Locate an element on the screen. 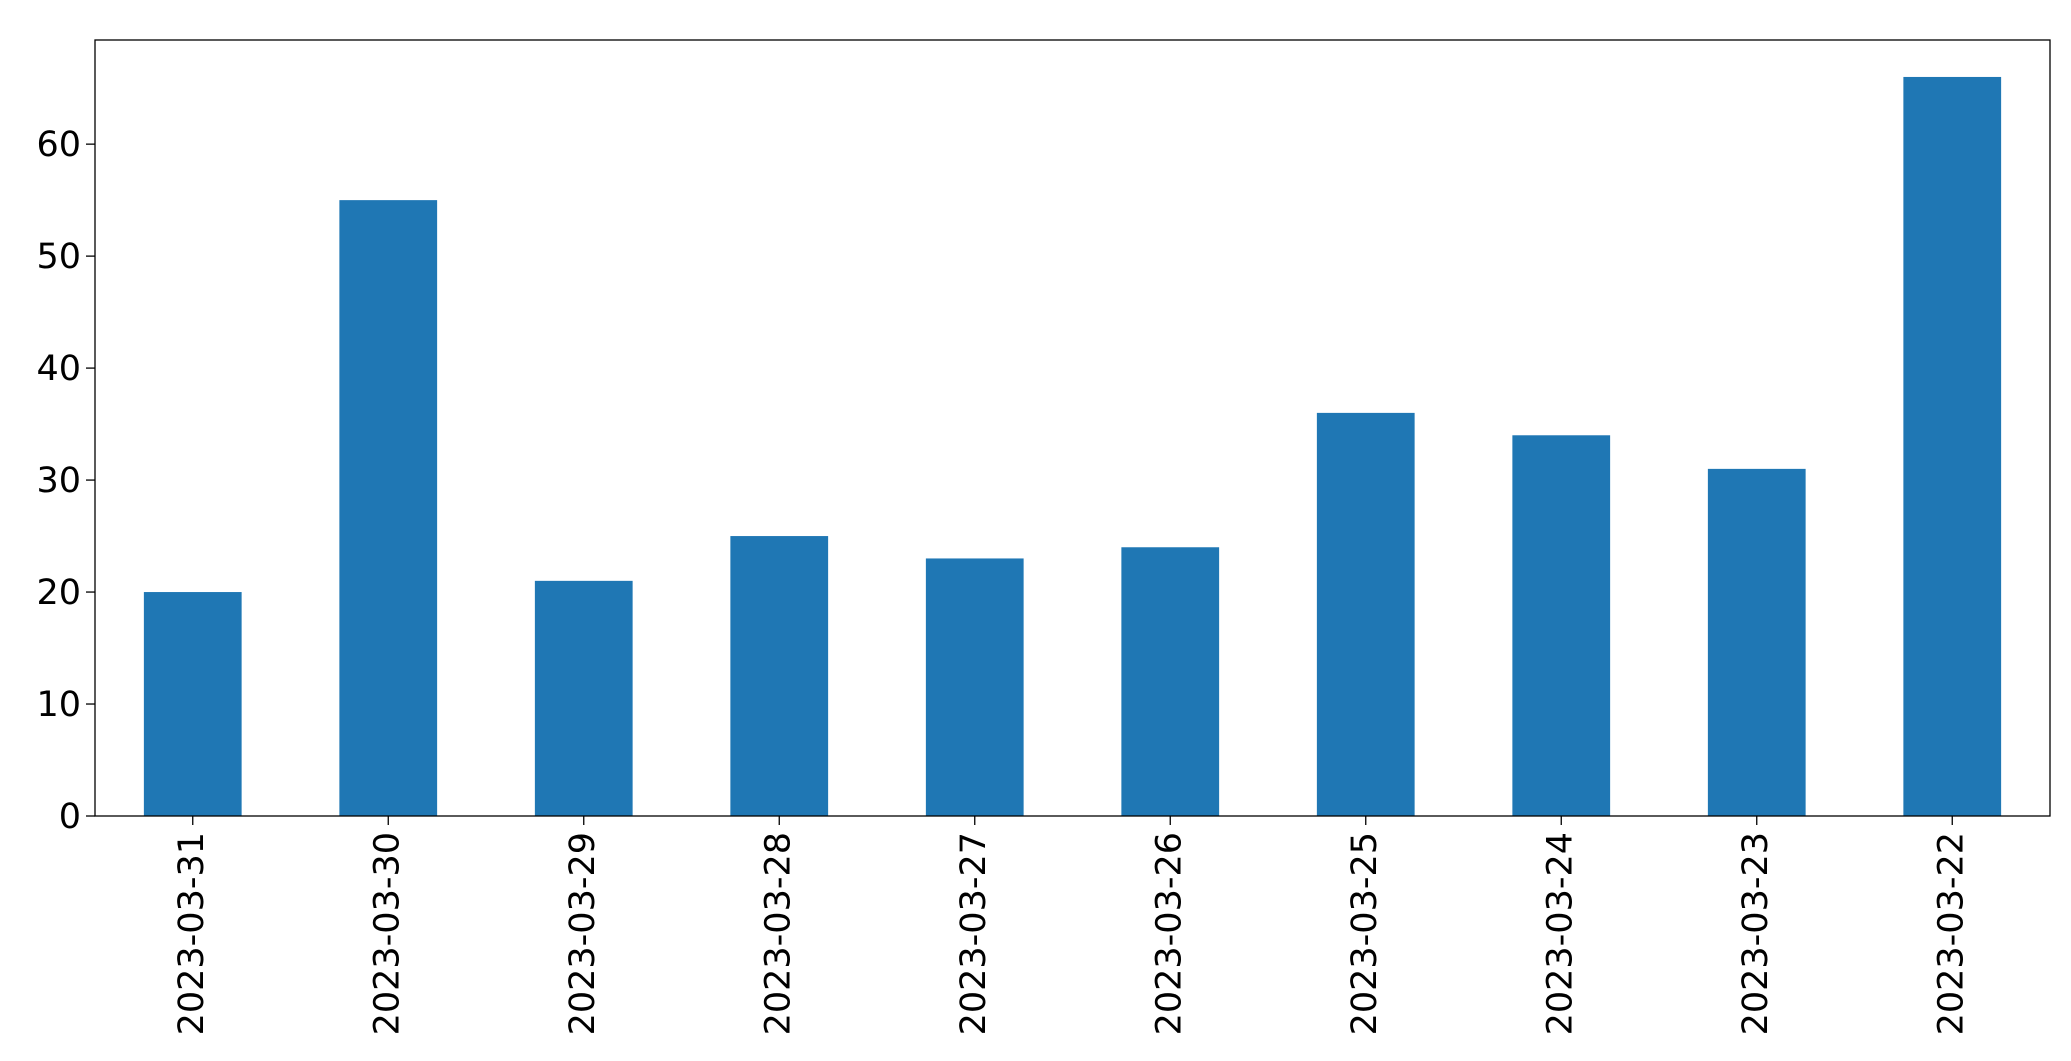 This screenshot has width=2071, height=1061. y-tick-label: 30 is located at coordinates (58, 481).